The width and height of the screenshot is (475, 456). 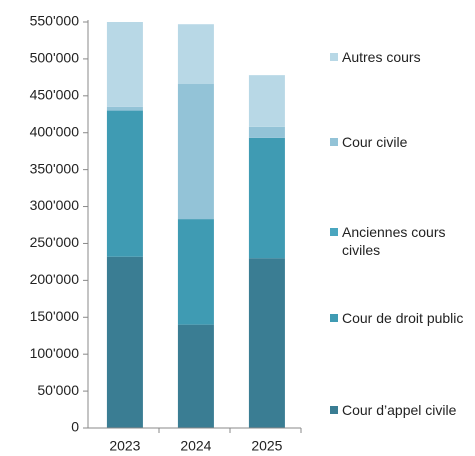 I want to click on legend-label: Cour de droit public, so click(x=403, y=318).